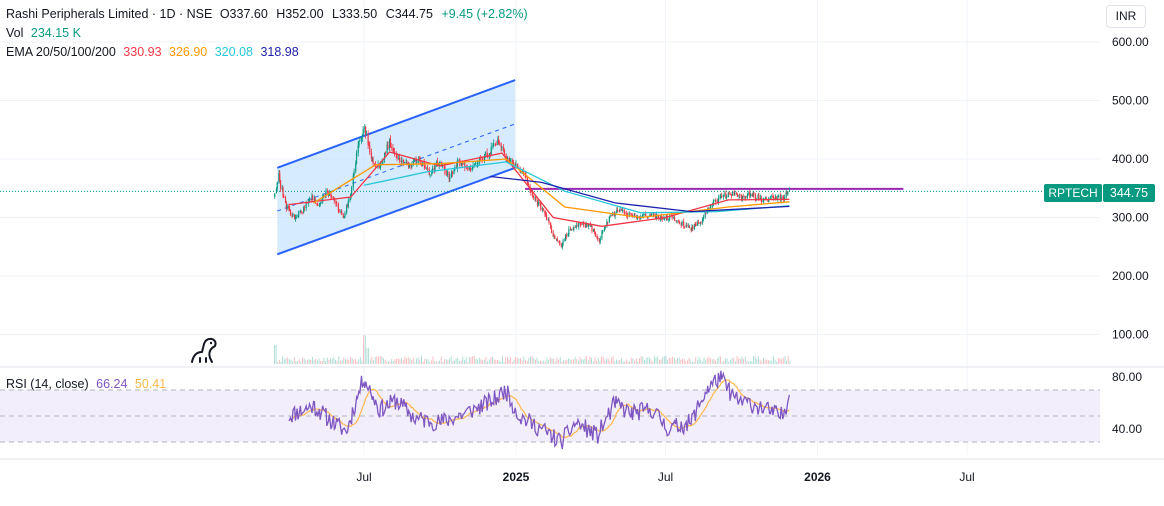 The image size is (1164, 506). Describe the element at coordinates (47, 384) in the screenshot. I see `rsi-label: RSI (14, close)` at that location.